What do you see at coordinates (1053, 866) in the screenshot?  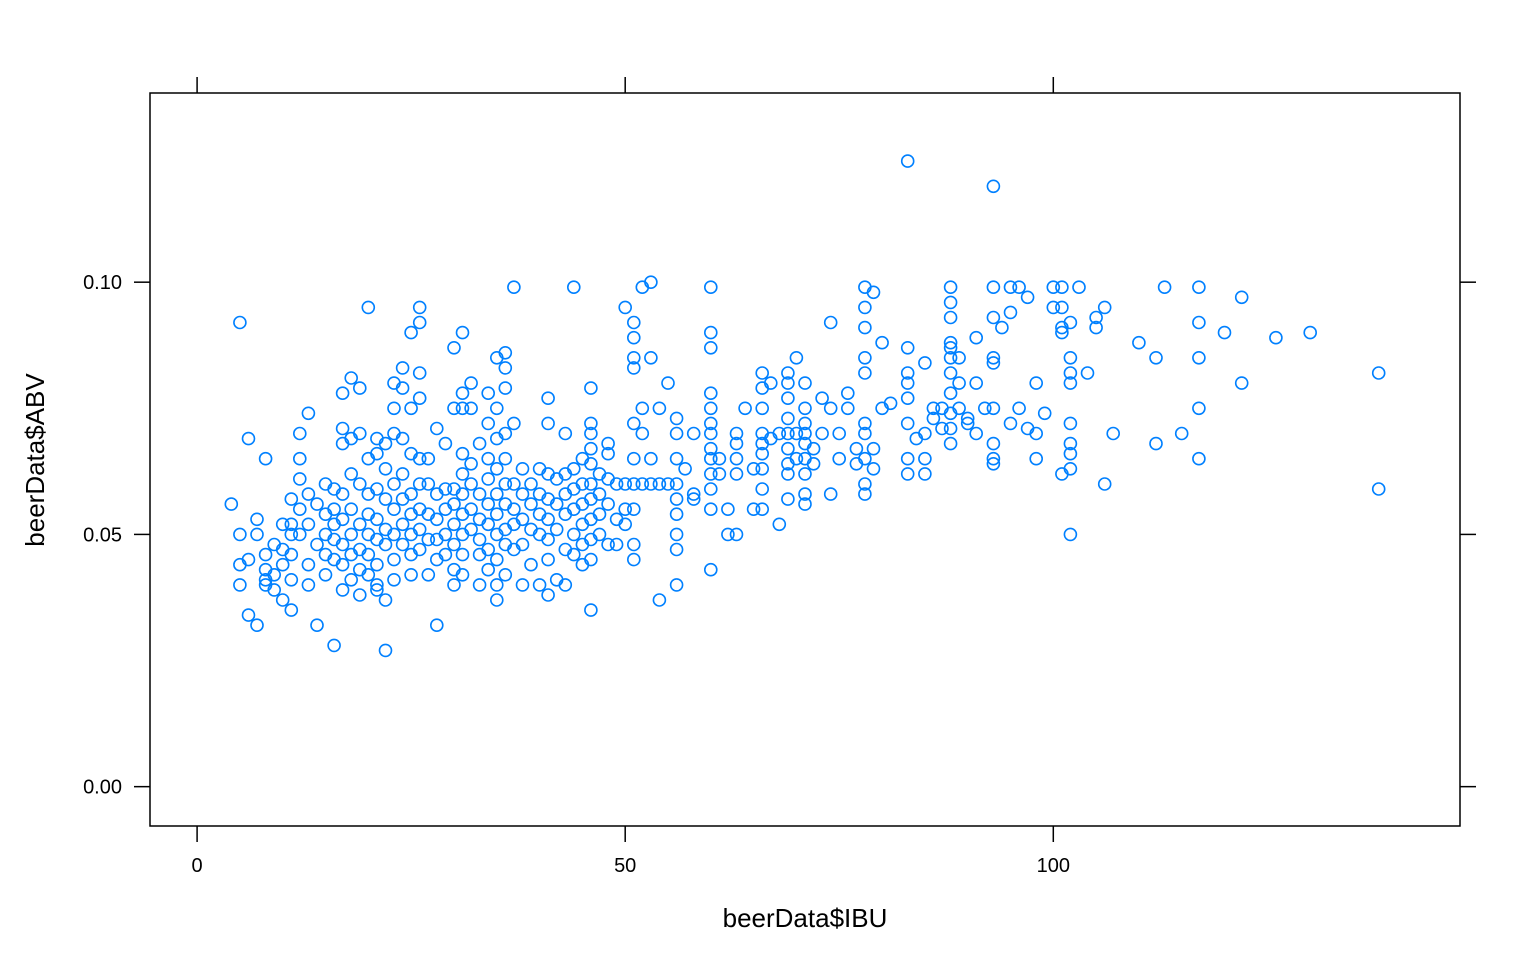 I see `x-tick-label: 100` at bounding box center [1053, 866].